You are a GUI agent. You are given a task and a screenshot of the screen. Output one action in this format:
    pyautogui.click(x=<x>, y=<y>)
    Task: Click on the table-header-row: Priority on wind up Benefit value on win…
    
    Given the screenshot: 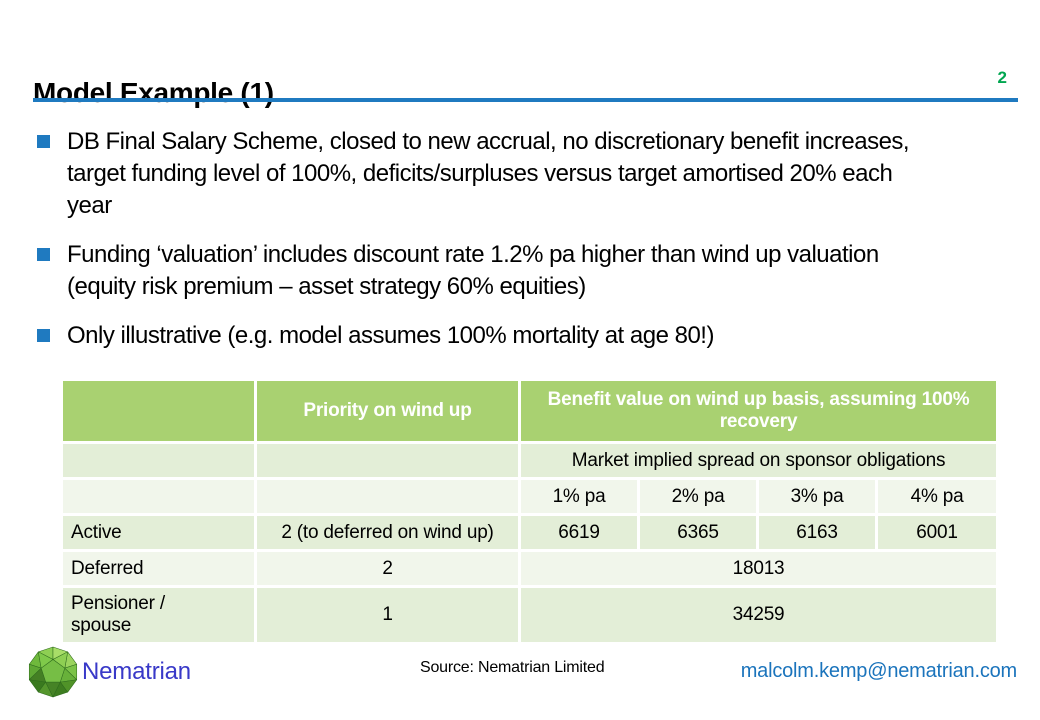 What is the action you would take?
    pyautogui.click(x=530, y=411)
    